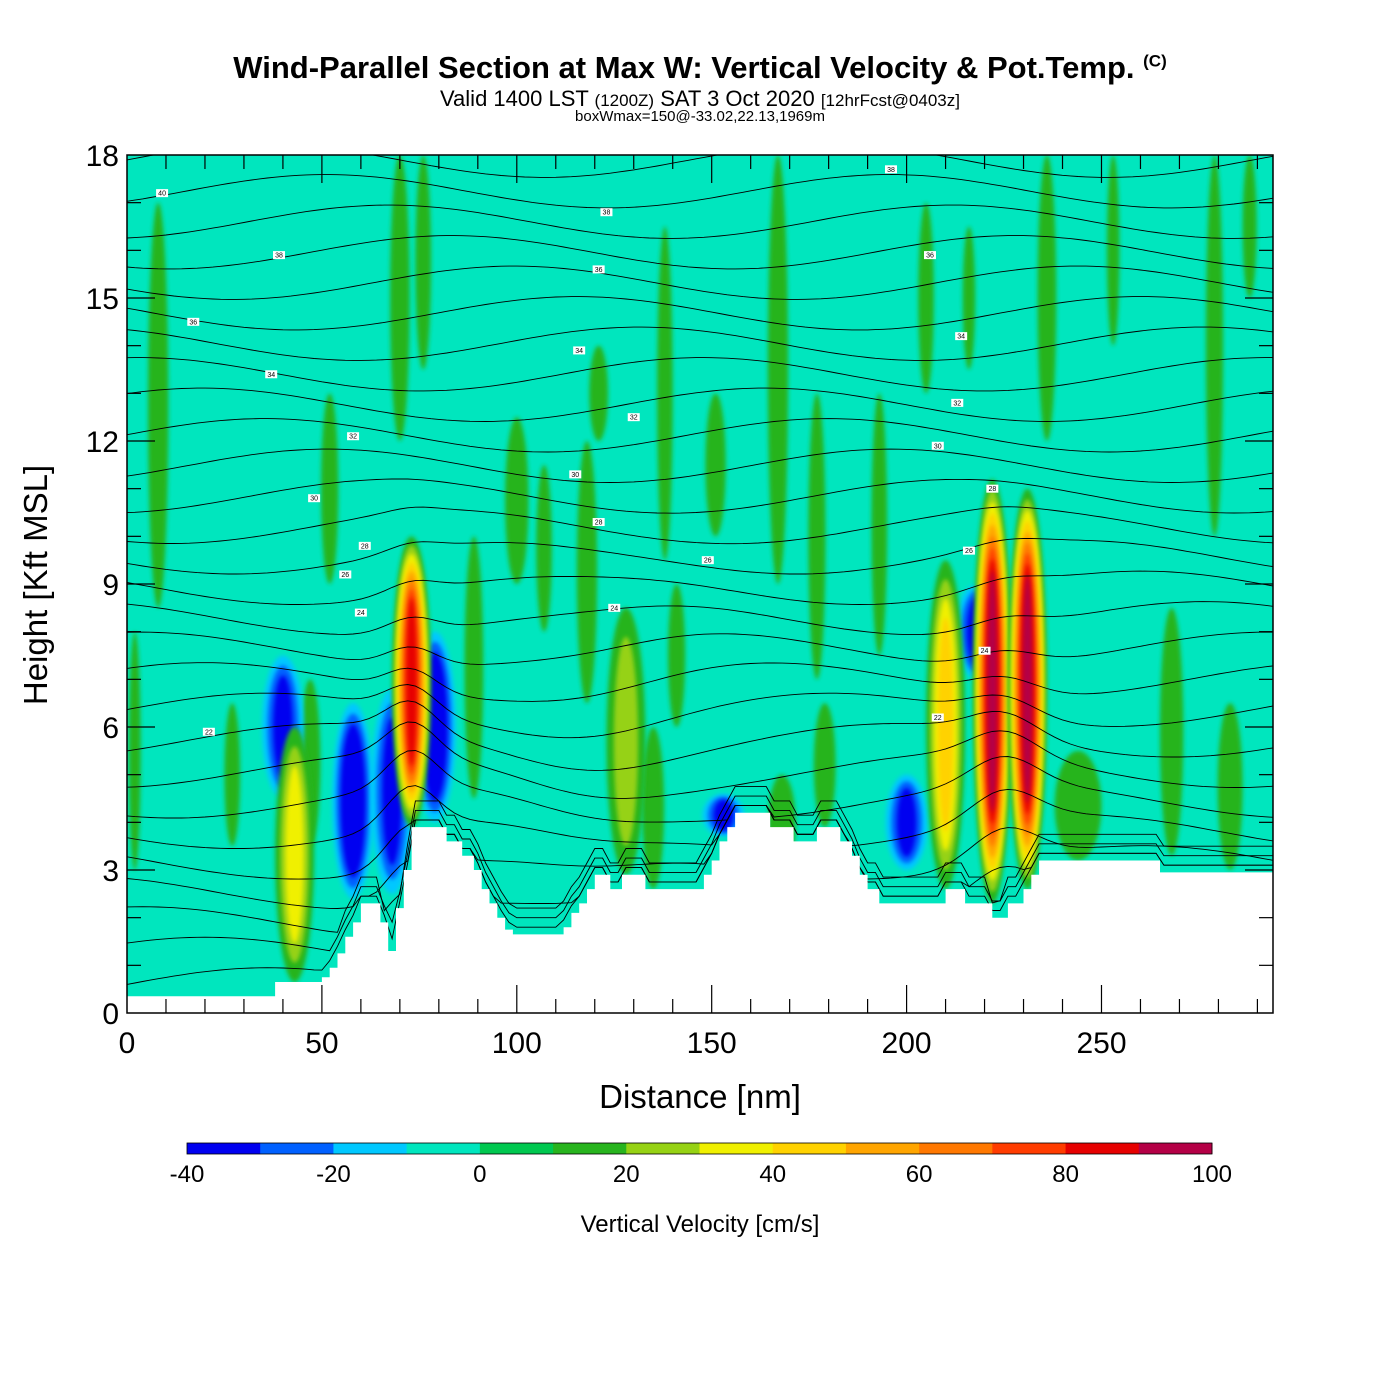 The width and height of the screenshot is (1400, 1400). What do you see at coordinates (700, 1224) in the screenshot?
I see `colorbar-label: Vertical Velocity [cm/s]` at bounding box center [700, 1224].